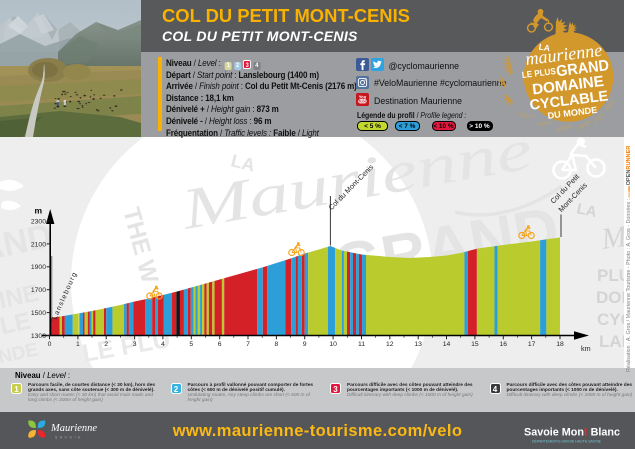 The image size is (635, 449). Describe the element at coordinates (333, 344) in the screenshot. I see `svg-text: 10` at that location.